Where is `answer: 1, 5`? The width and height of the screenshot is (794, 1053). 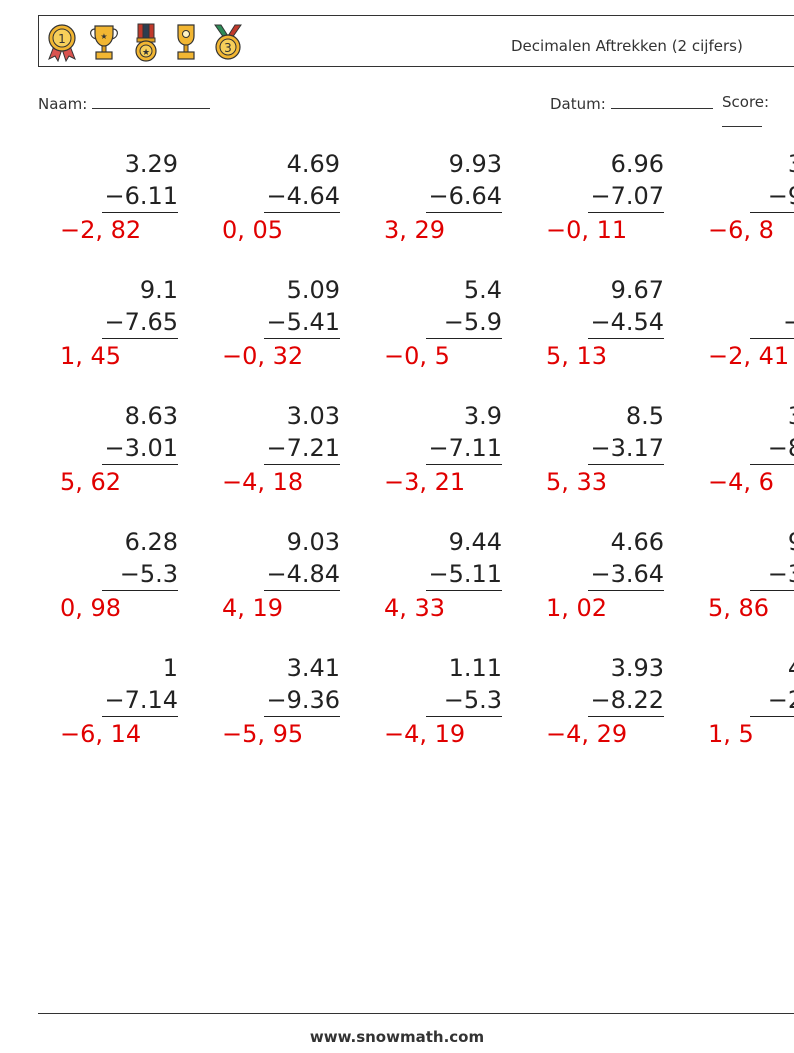 answer: 1, 5 is located at coordinates (731, 734).